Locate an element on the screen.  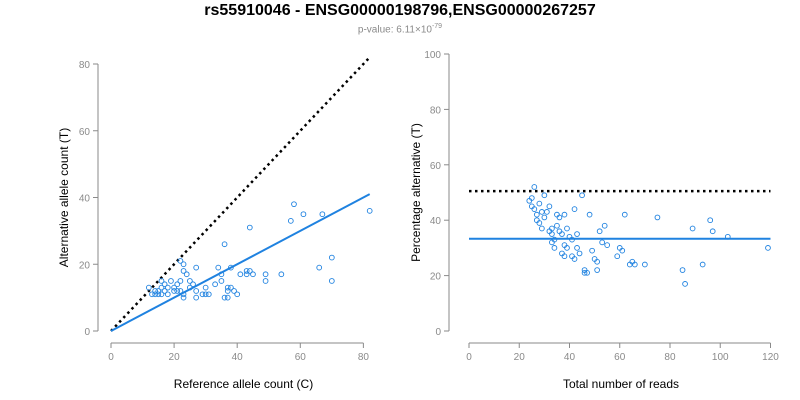
x-axis-label: Total number of reads is located at coordinates (621, 384).